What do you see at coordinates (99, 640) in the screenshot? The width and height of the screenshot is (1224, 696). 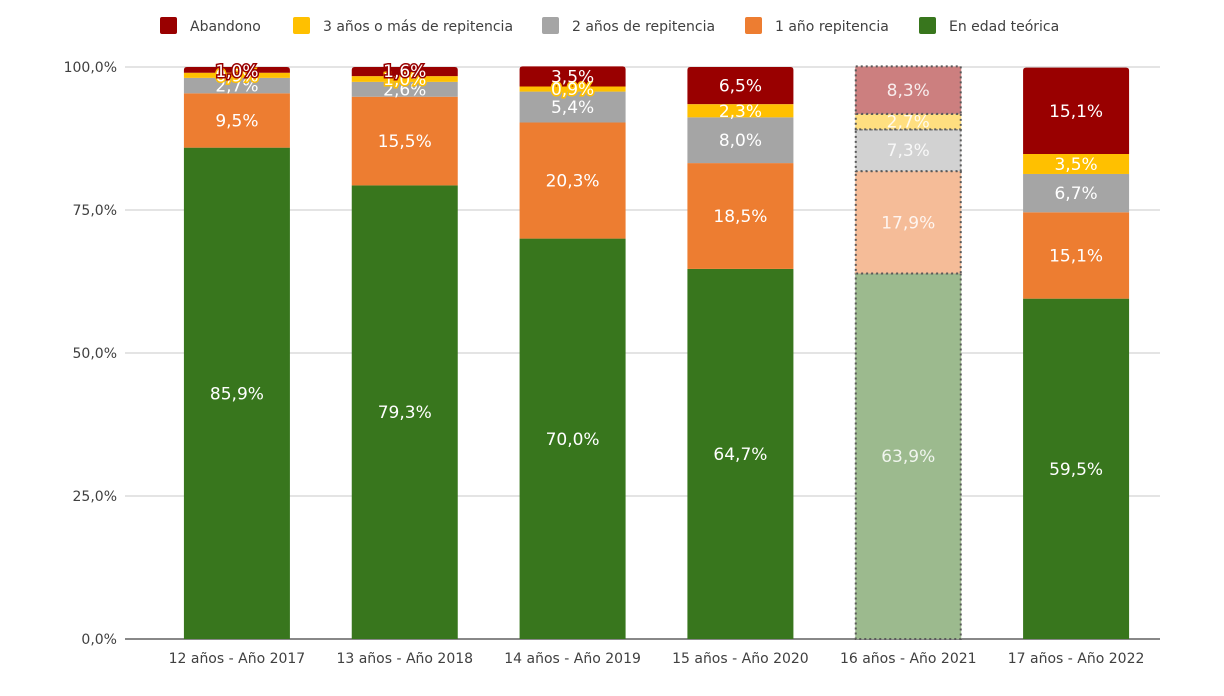 I see `y-tick-label: 0,0%` at bounding box center [99, 640].